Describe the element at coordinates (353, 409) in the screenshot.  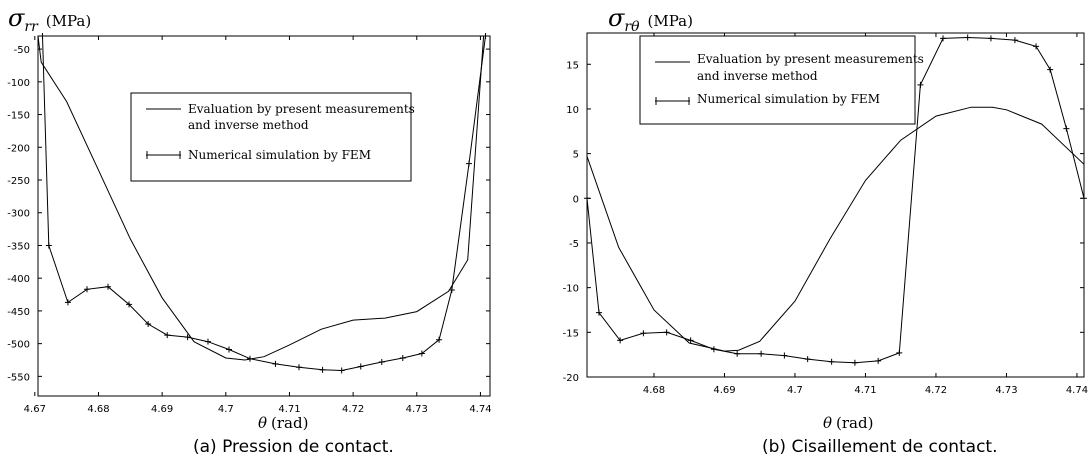
I see `x-tick-label-a-5: 4.72` at that location.